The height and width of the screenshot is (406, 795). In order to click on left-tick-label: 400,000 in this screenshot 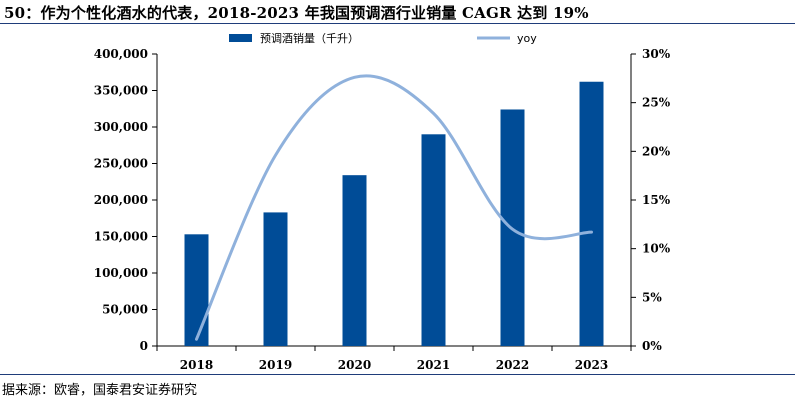, I will do `click(121, 54)`.